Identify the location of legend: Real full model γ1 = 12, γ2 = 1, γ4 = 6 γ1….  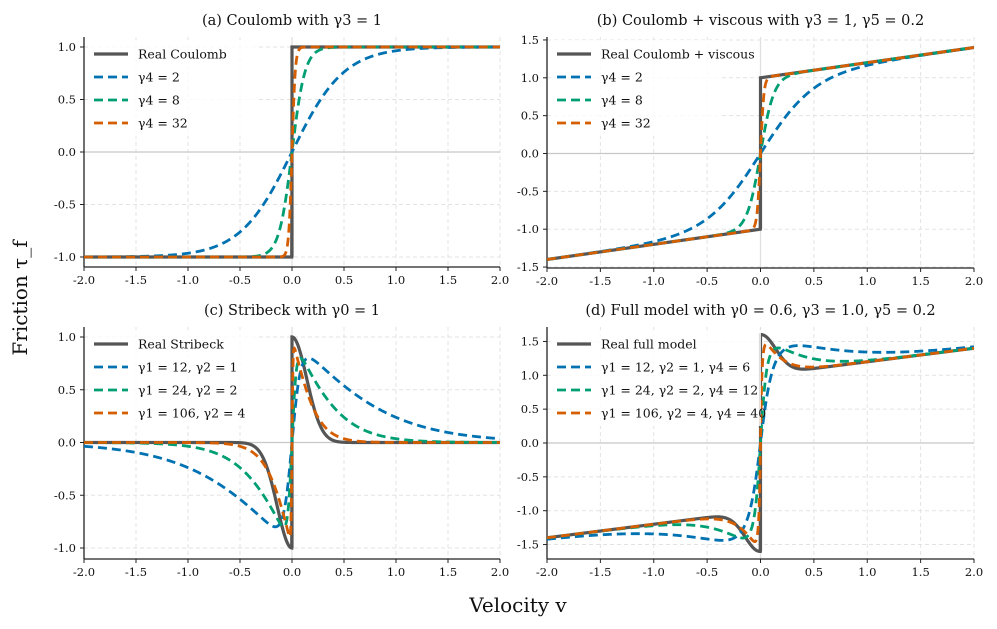
(658, 378).